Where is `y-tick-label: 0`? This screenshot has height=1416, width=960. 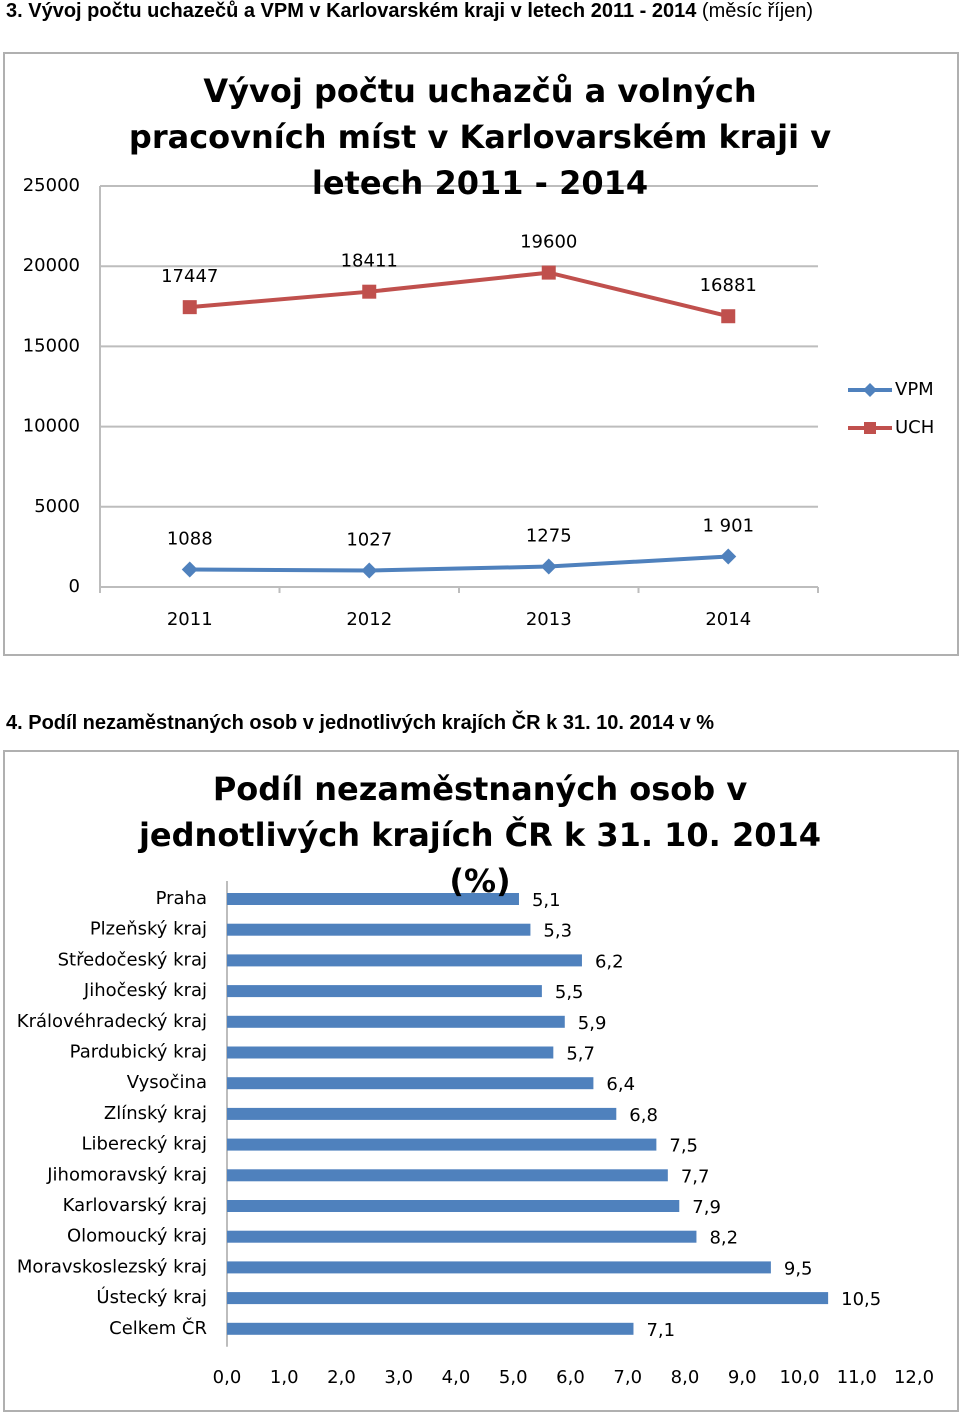
y-tick-label: 0 is located at coordinates (74, 586).